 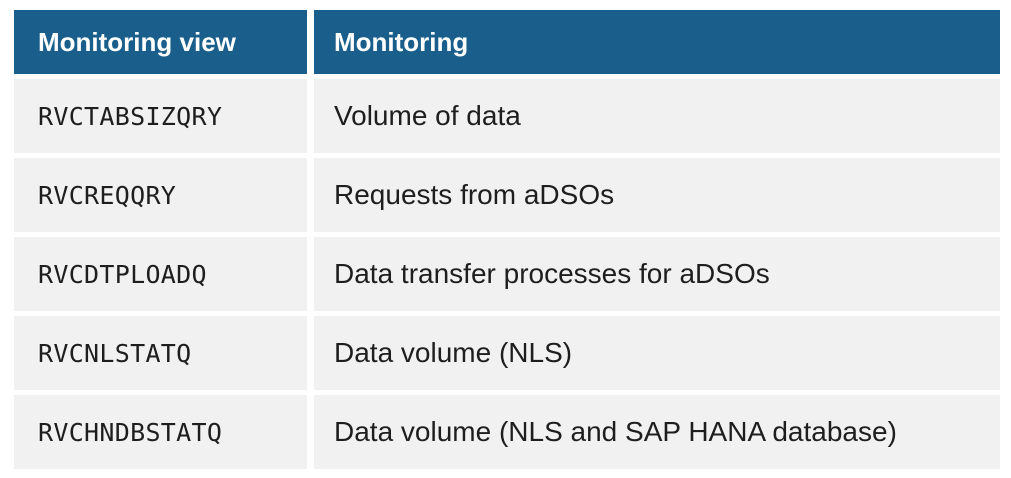 What do you see at coordinates (657, 42) in the screenshot?
I see `header-monitoring: Monitoring` at bounding box center [657, 42].